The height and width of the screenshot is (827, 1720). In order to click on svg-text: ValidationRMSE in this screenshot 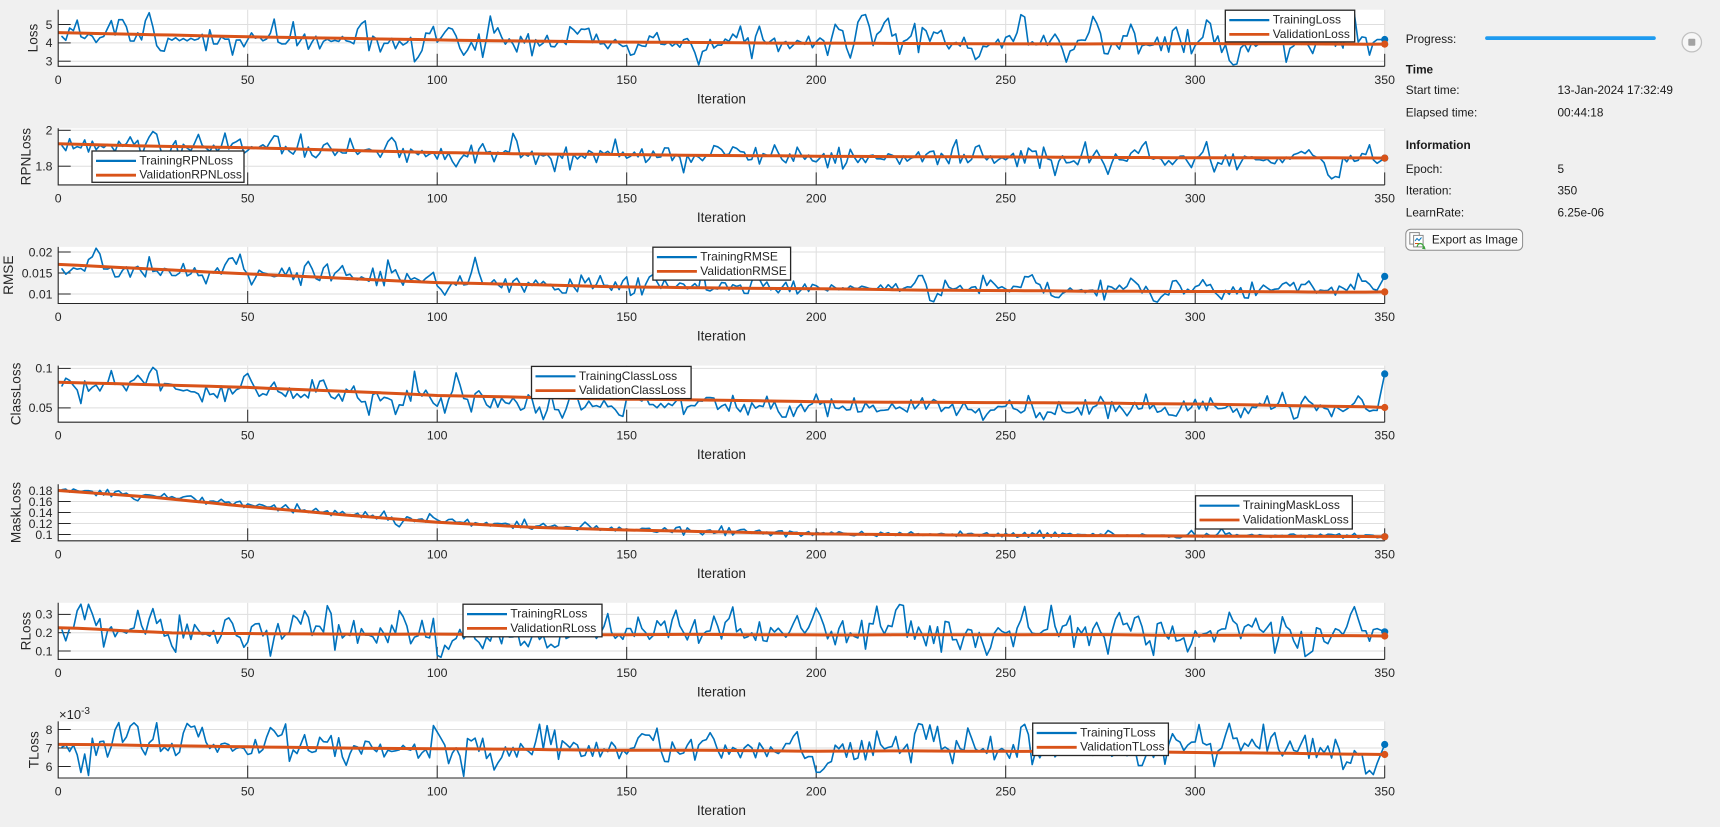, I will do `click(743, 271)`.